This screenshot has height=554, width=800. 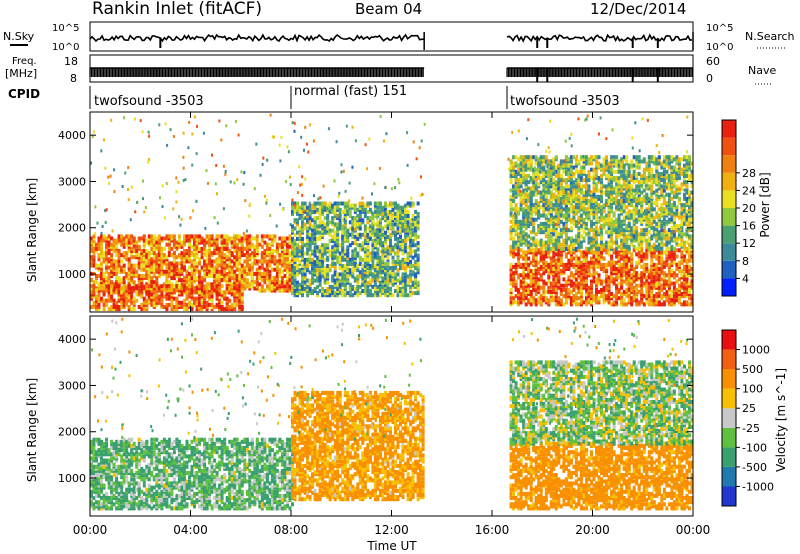 I want to click on nave-label: Nave, so click(x=762, y=70).